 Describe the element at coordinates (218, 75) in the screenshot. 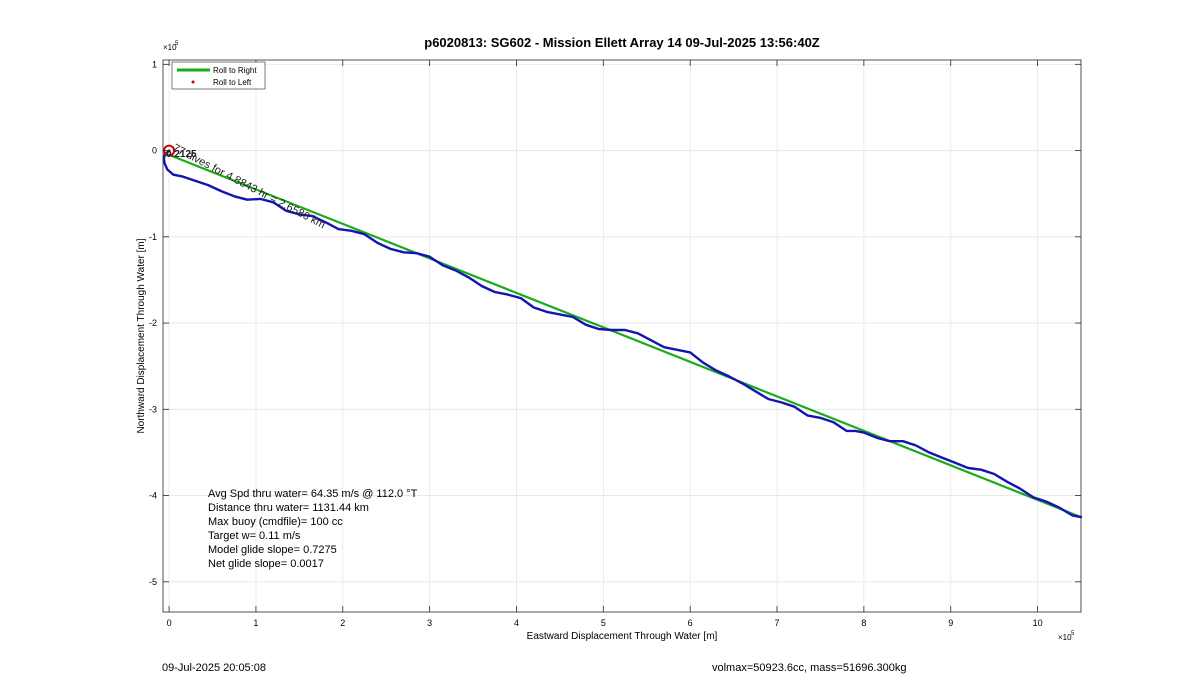

I see `legend: Roll to Right Roll to Left` at that location.